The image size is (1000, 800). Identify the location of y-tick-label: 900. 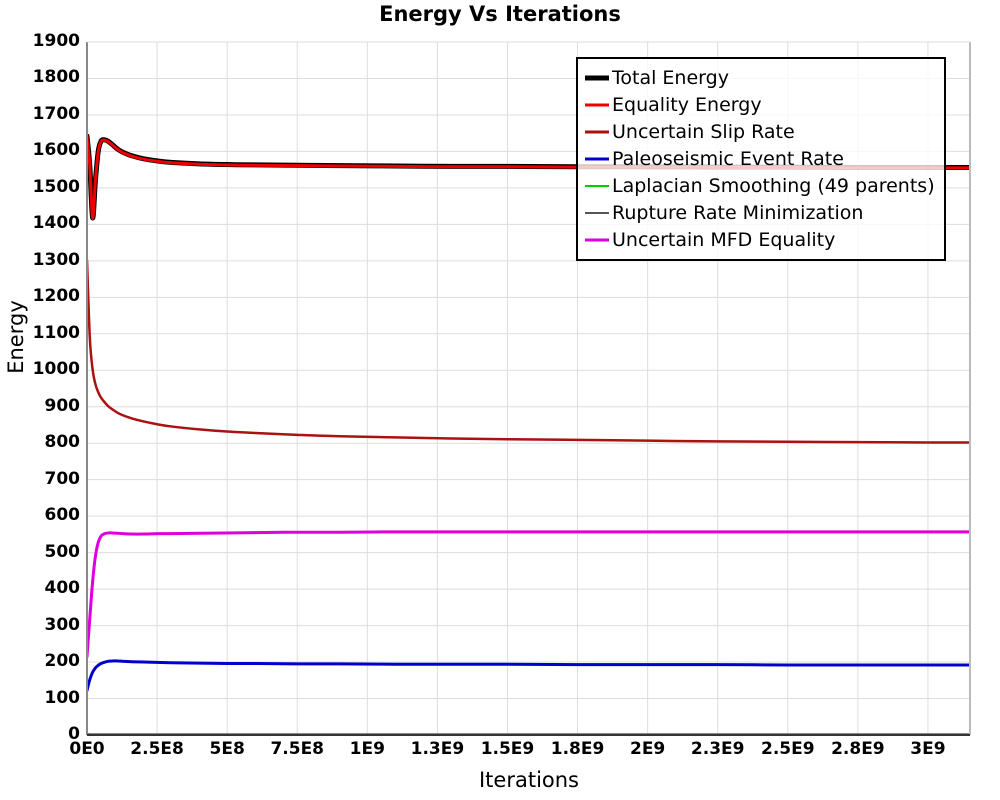
(62, 405).